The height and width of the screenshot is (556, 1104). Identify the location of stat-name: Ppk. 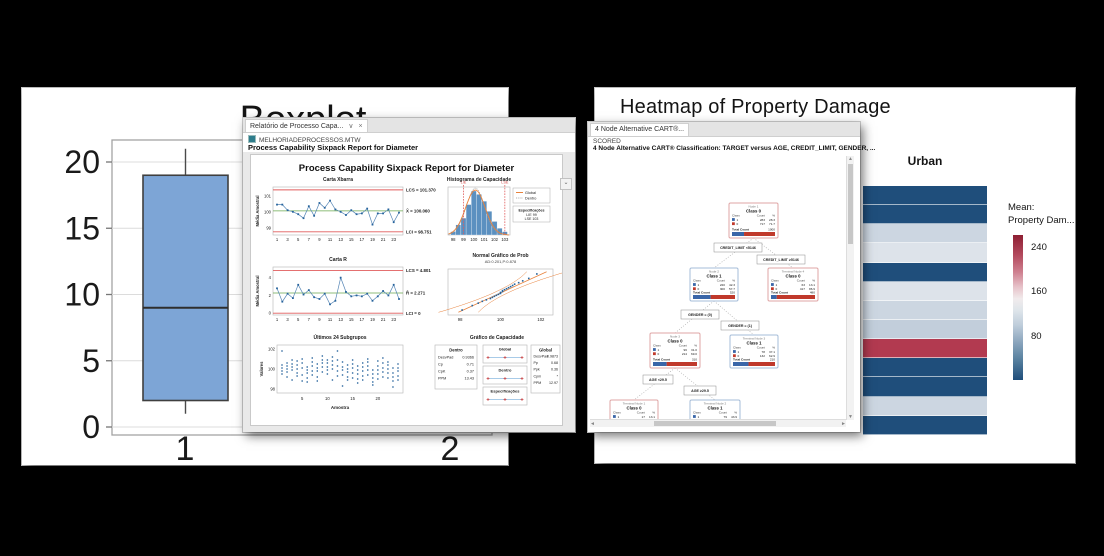
(537, 370).